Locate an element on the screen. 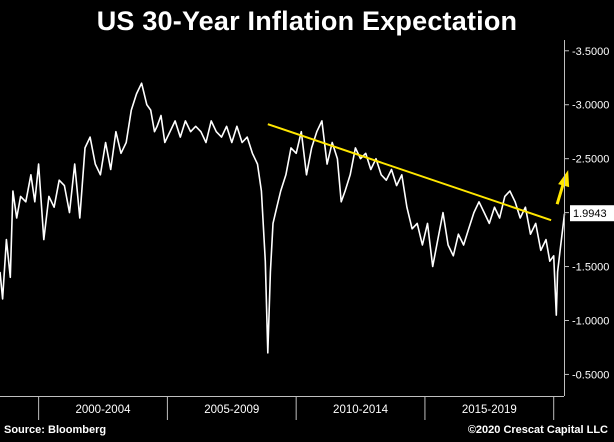  up-arrow-icon is located at coordinates (562, 187).